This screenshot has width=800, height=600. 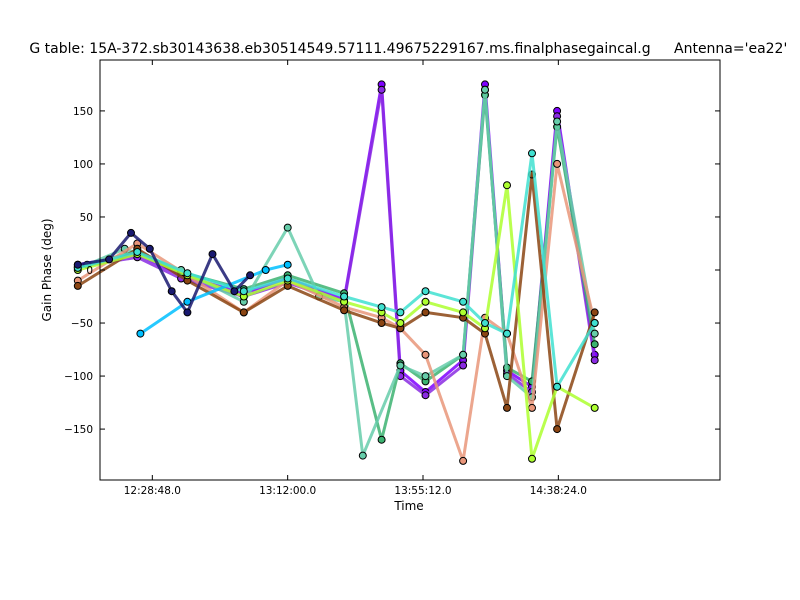 What do you see at coordinates (558, 491) in the screenshot?
I see `x-tick-label: 14:38:24.0` at bounding box center [558, 491].